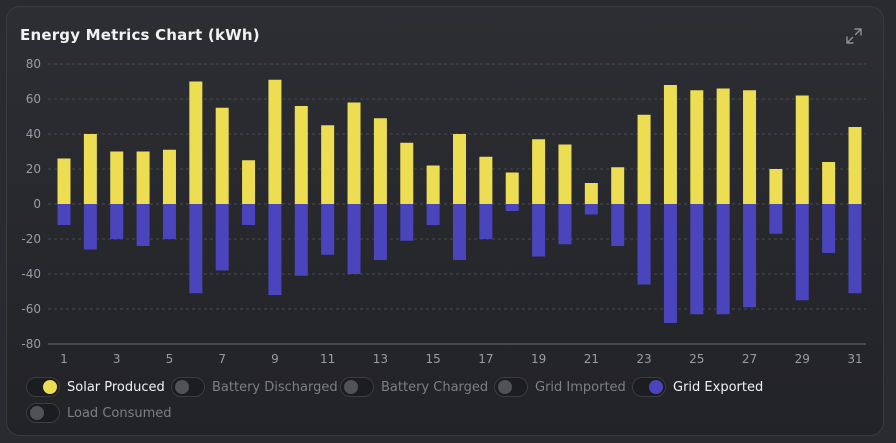 This screenshot has width=896, height=443. Describe the element at coordinates (170, 359) in the screenshot. I see `x-tick-label: 5` at that location.